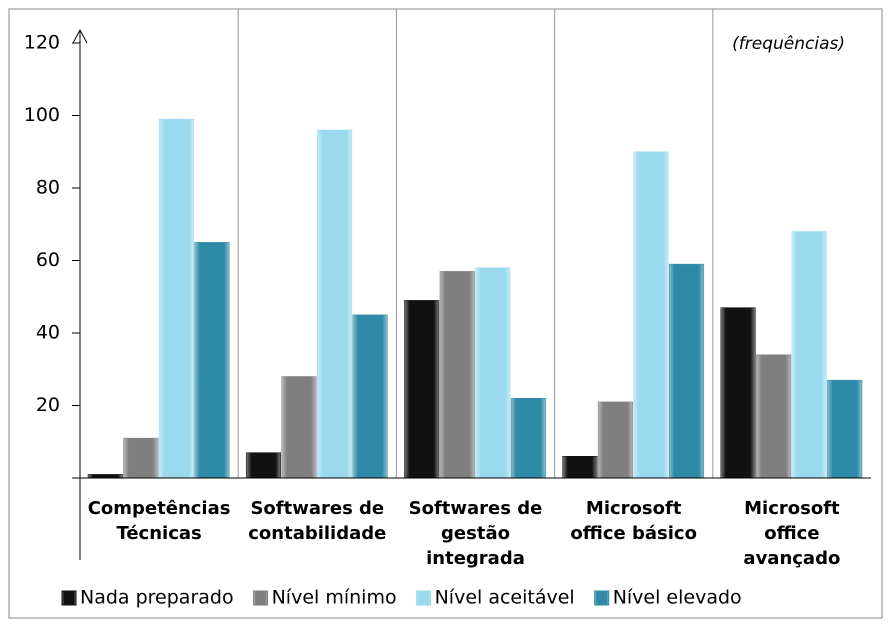  I want to click on y-tick-label: 40, so click(48, 333).